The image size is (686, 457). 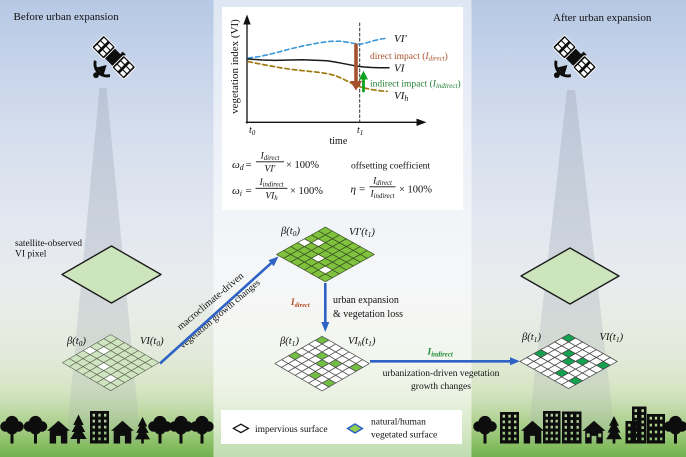 I want to click on svg-text: VI′(t1), so click(x=362, y=233).